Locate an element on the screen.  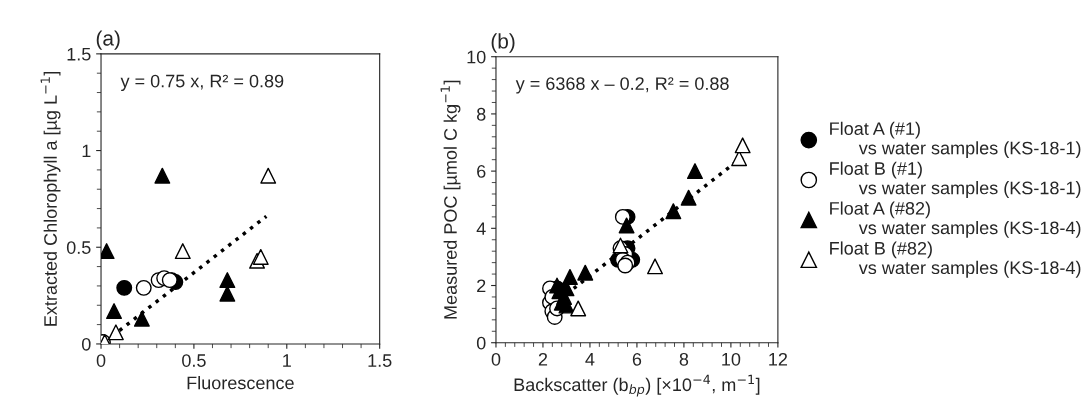
y-tick-label: 1.5 is located at coordinates (79, 54).